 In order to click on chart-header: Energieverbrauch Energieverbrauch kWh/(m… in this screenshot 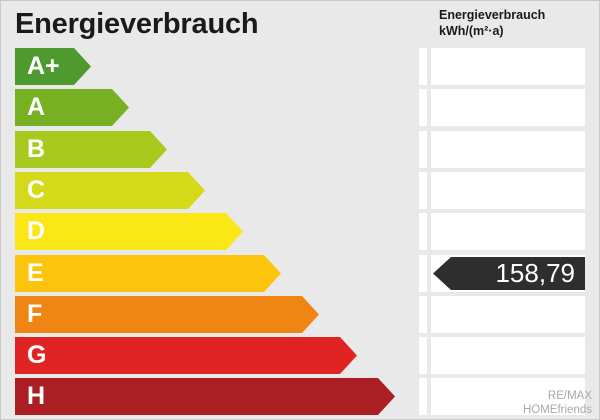, I will do `click(300, 24)`.